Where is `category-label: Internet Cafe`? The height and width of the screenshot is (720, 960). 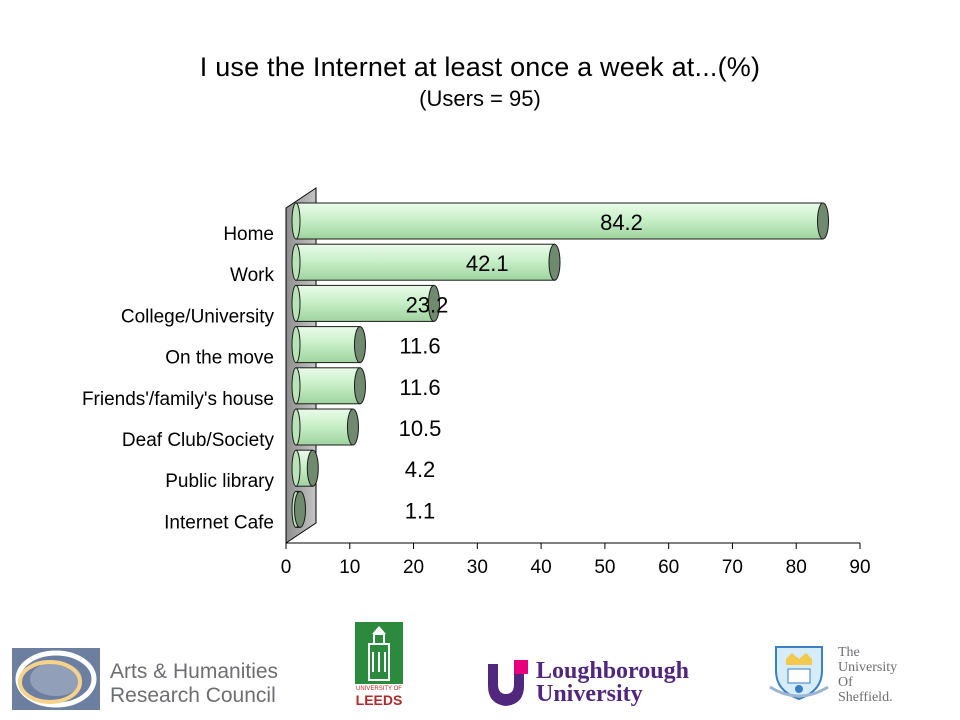
category-label: Internet Cafe is located at coordinates (219, 522).